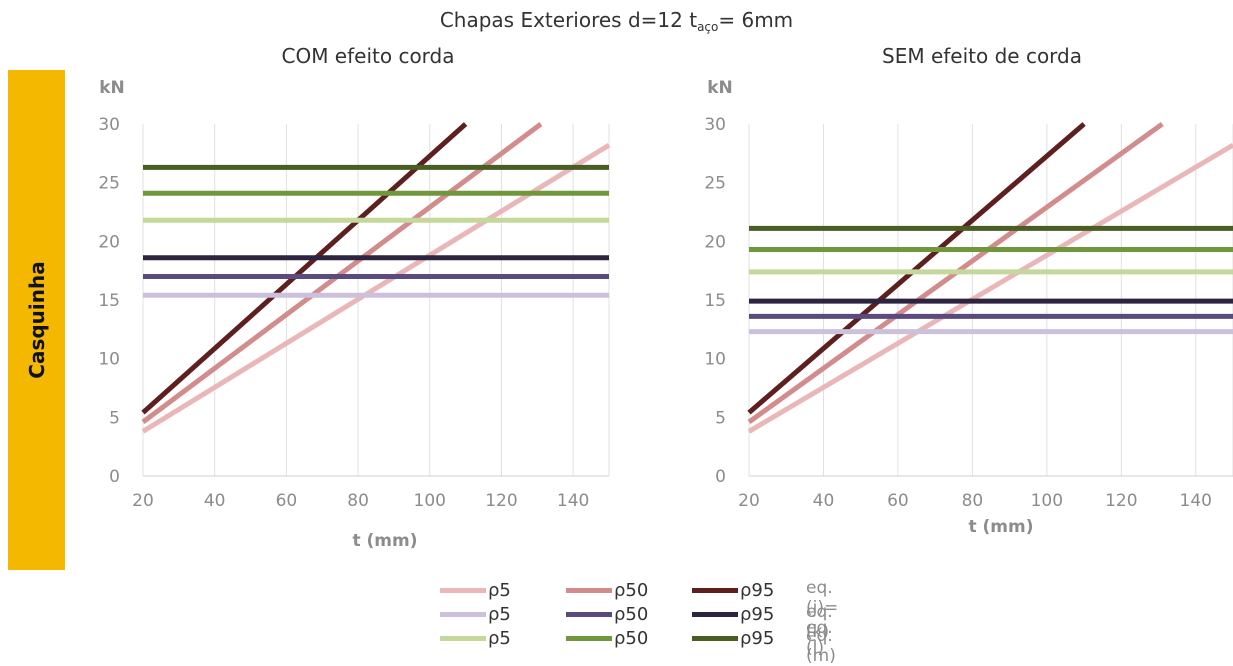  I want to click on right-y-tick-label: 0, so click(720, 477).